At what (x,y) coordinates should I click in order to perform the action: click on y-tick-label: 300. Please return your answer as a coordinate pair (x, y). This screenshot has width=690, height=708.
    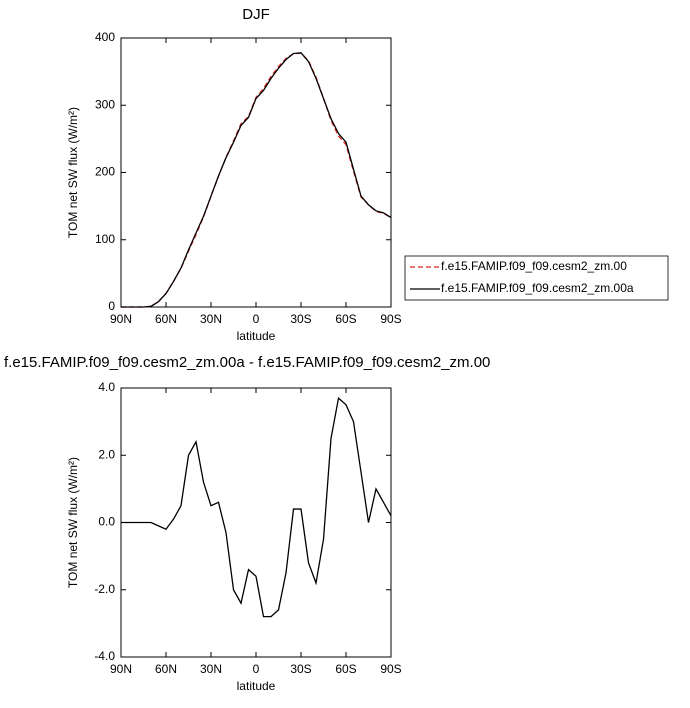
    Looking at the image, I should click on (105, 104).